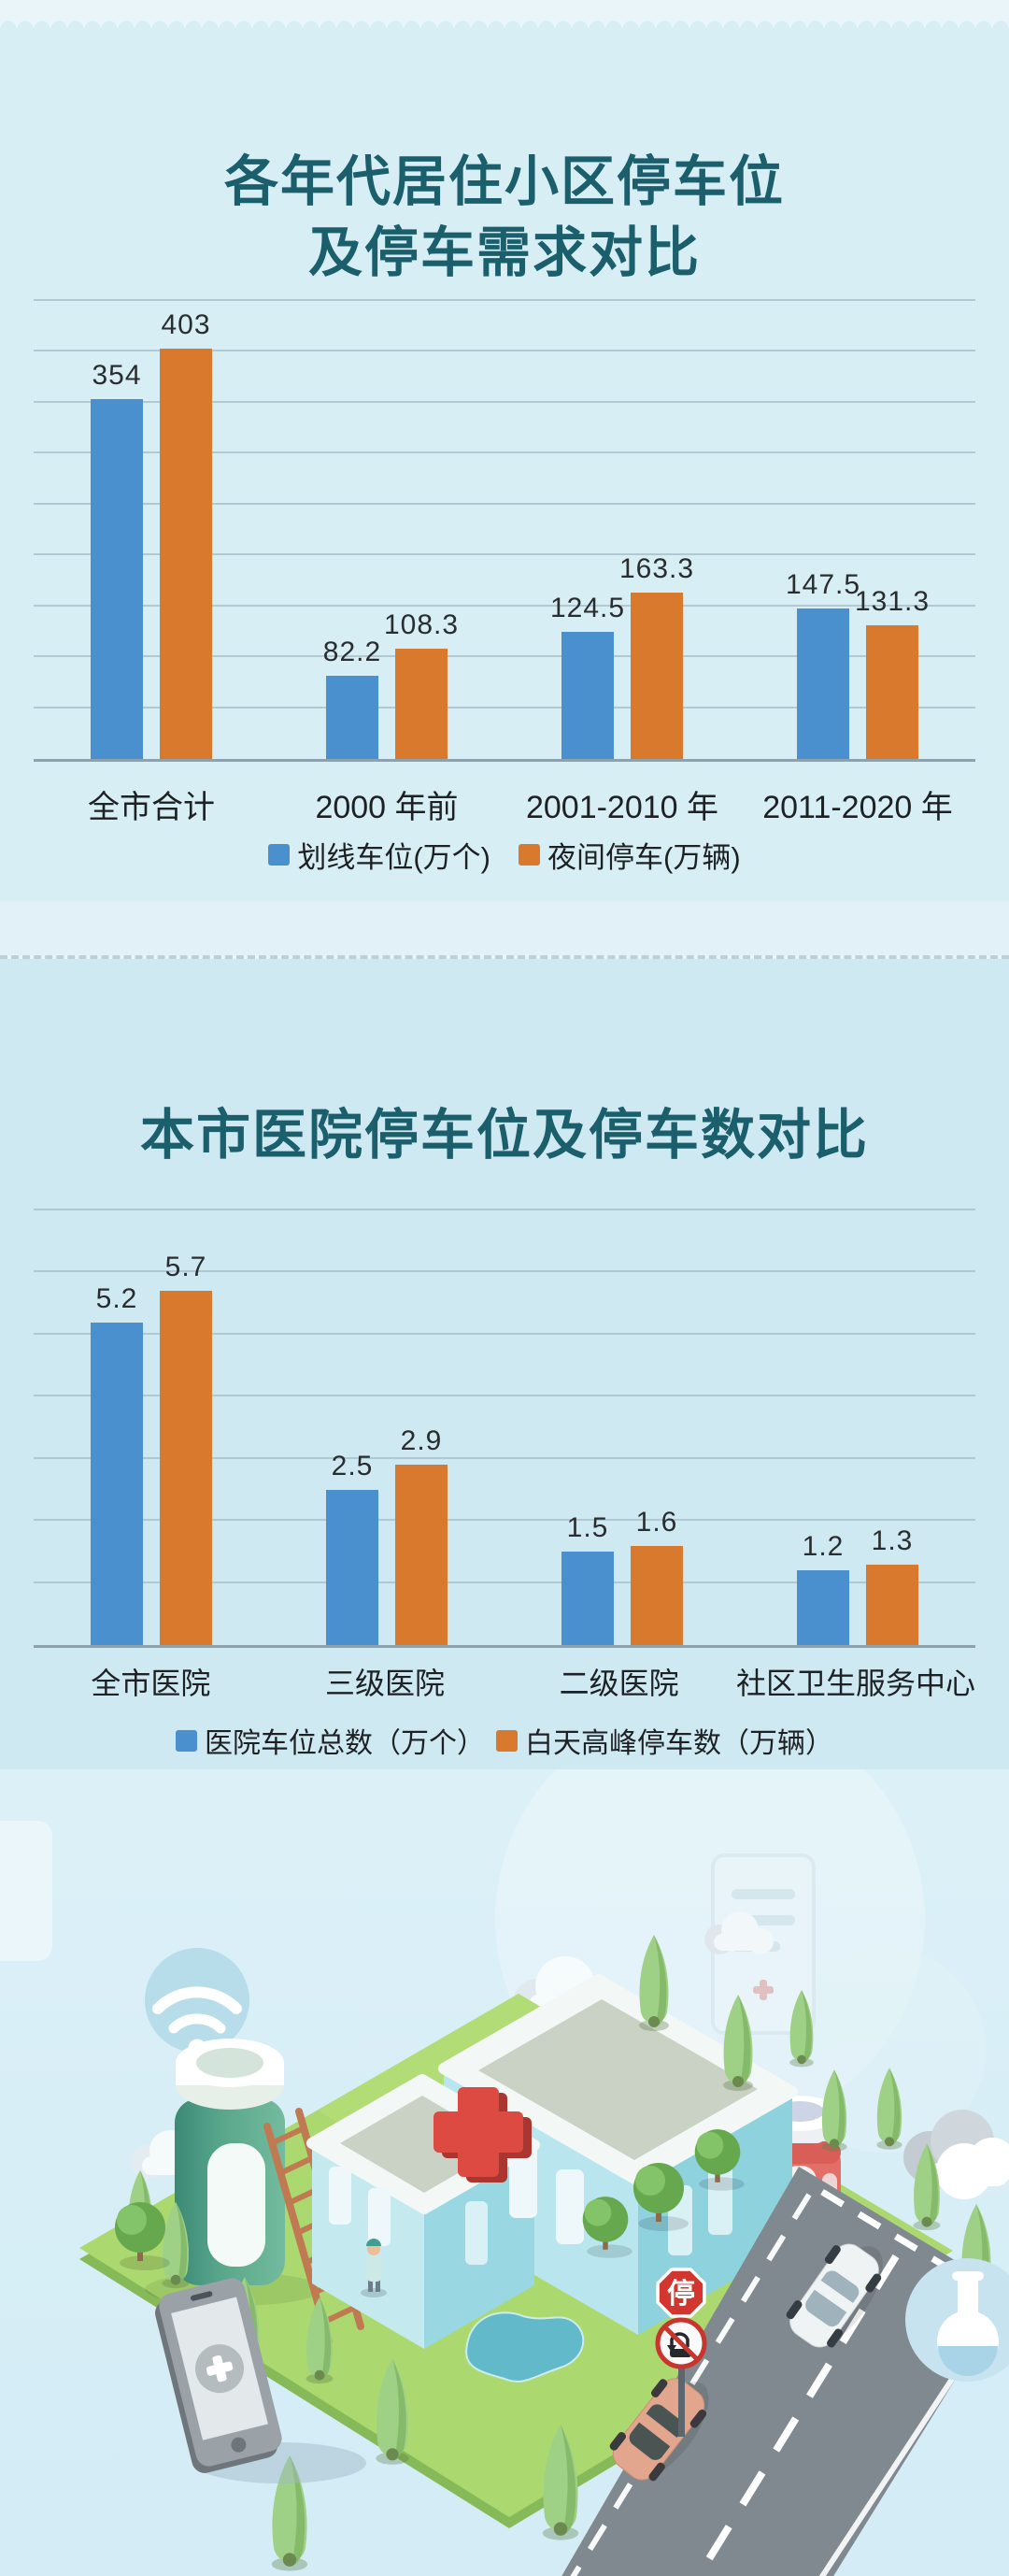 The width and height of the screenshot is (1009, 2576). I want to click on stop-sign-label: 停, so click(681, 2294).